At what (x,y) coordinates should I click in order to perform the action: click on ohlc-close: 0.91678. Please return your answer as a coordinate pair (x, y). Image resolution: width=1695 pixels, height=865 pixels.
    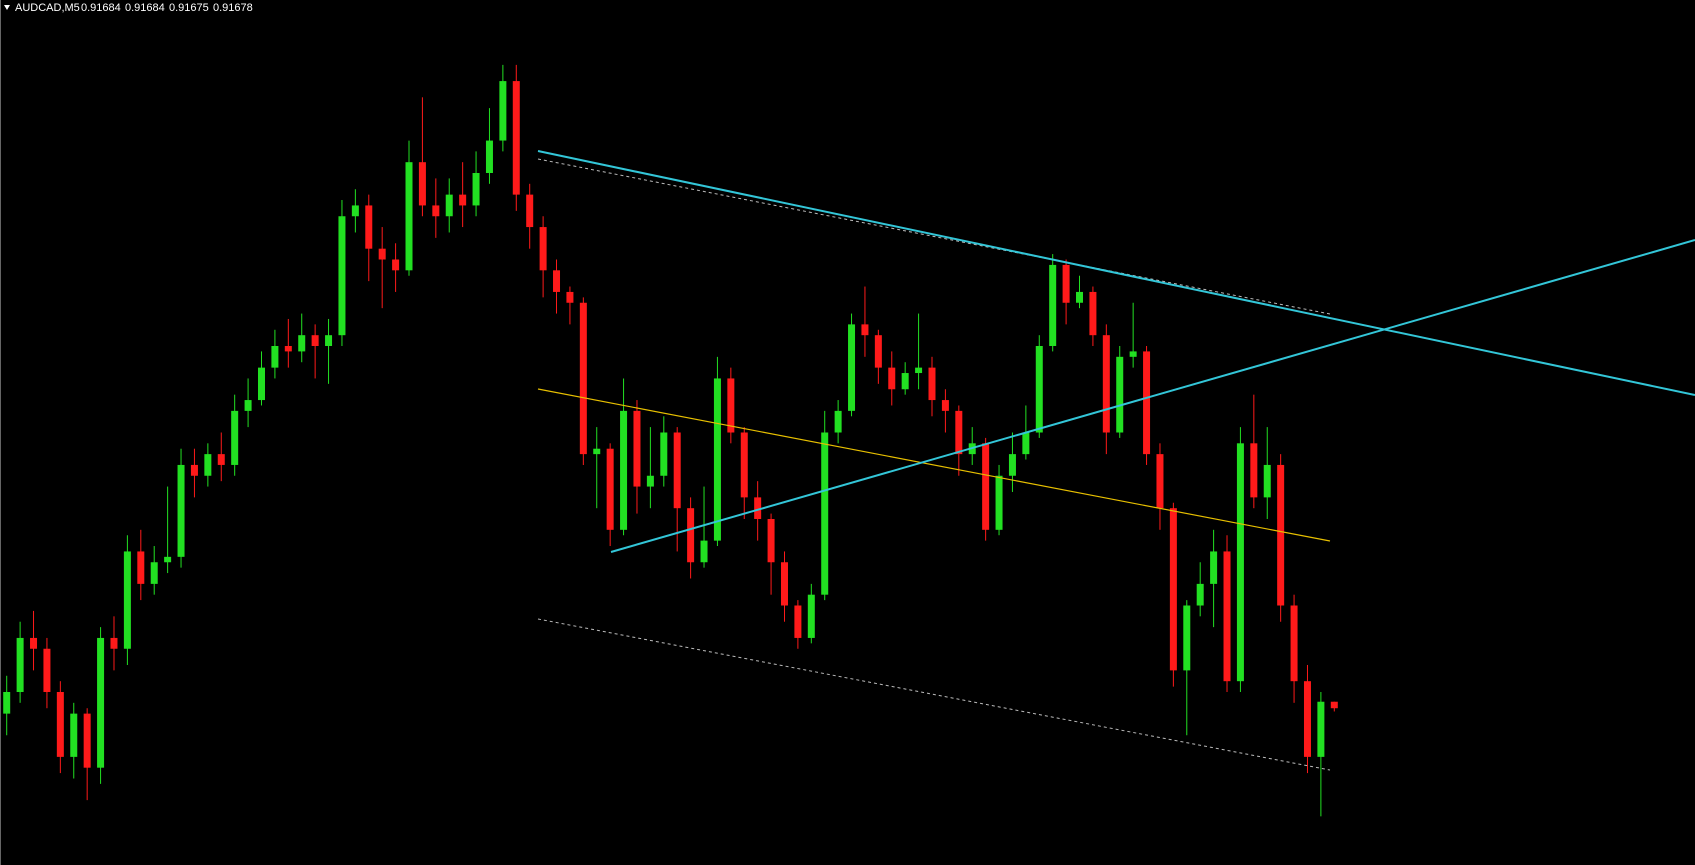
    Looking at the image, I should click on (233, 8).